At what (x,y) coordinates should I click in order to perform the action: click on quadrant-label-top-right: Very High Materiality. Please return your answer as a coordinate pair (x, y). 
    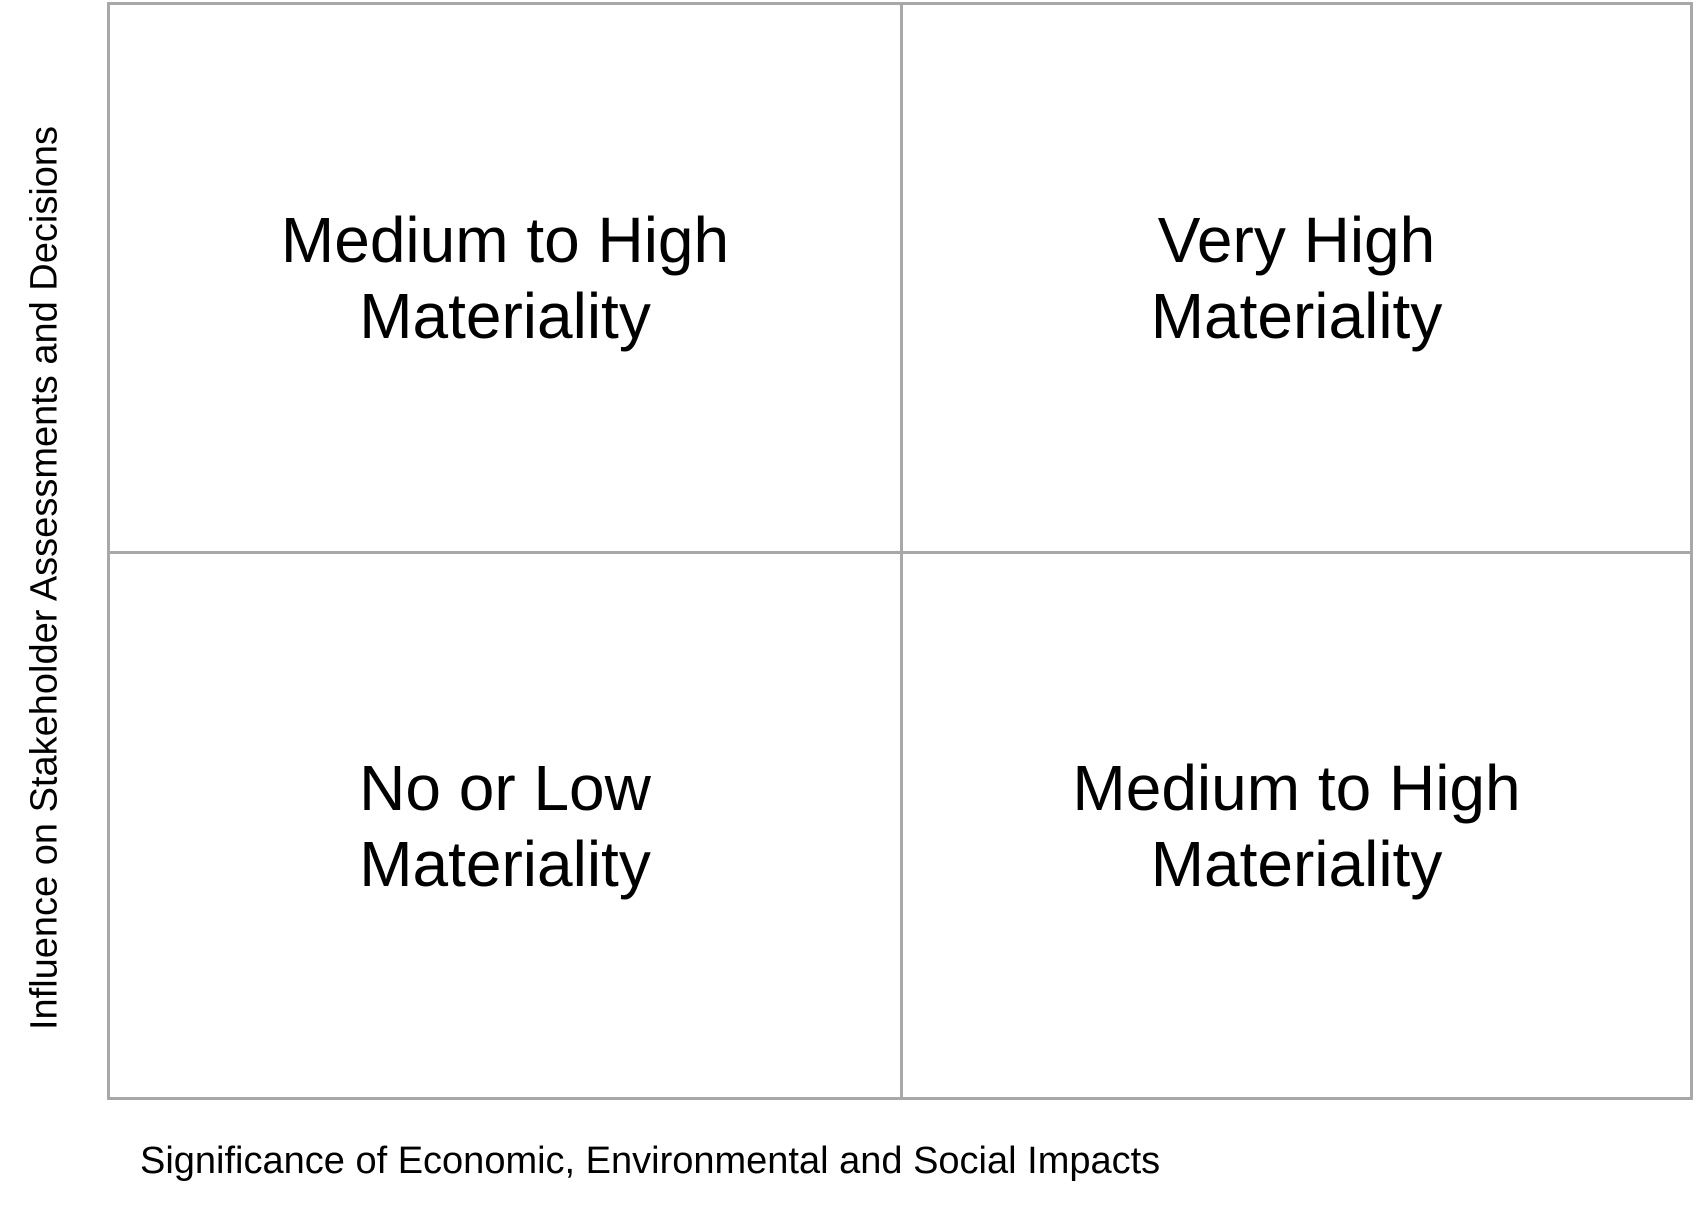
    Looking at the image, I should click on (1296, 278).